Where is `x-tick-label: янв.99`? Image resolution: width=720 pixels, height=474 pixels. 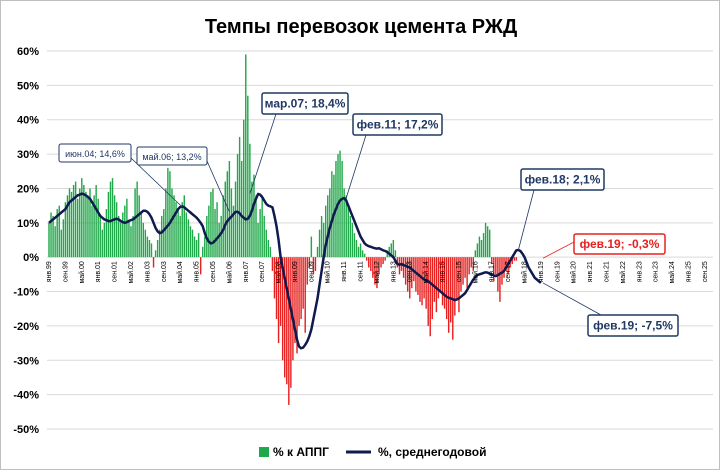
x-tick-label: янв.99 is located at coordinates (49, 271).